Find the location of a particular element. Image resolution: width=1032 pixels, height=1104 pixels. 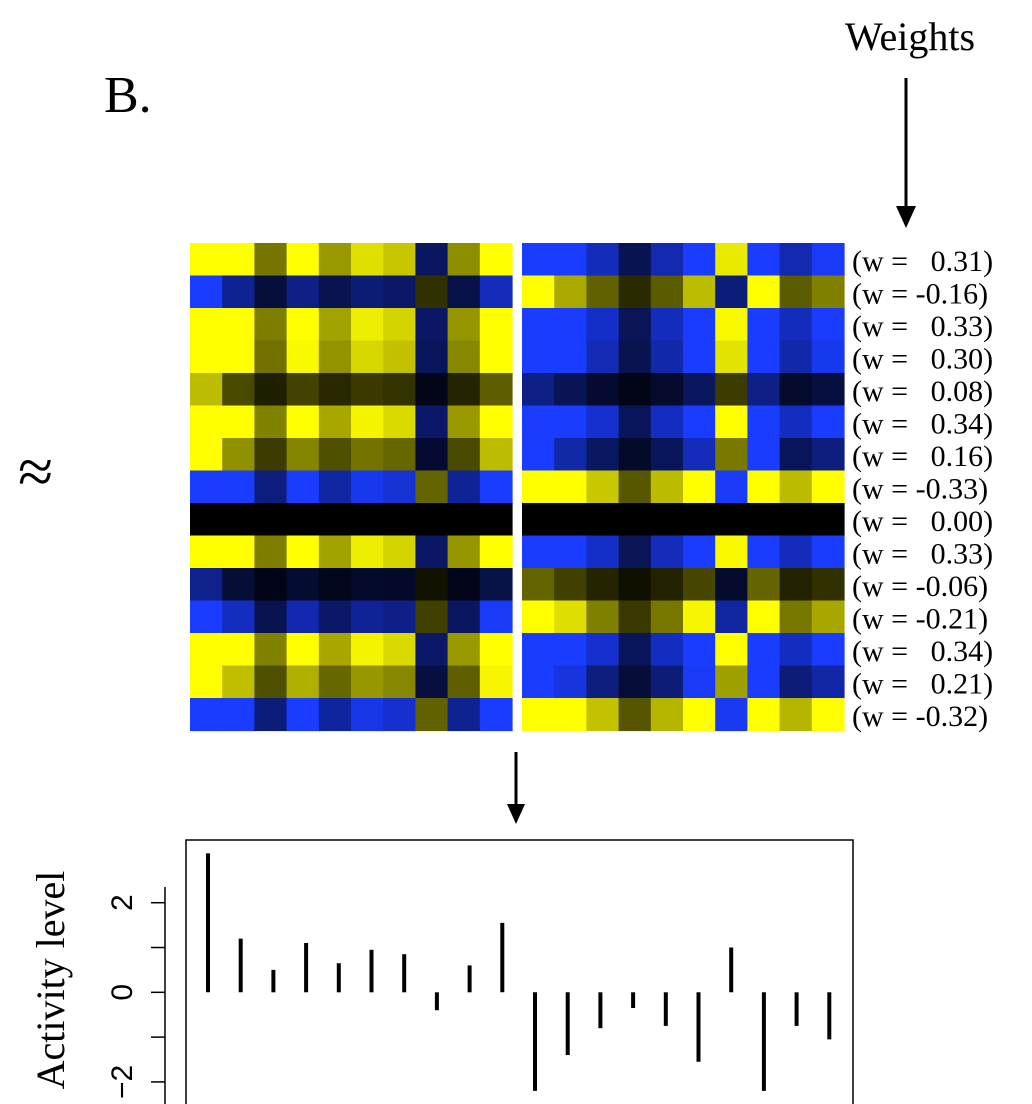

weights-arrow is located at coordinates (906, 153).